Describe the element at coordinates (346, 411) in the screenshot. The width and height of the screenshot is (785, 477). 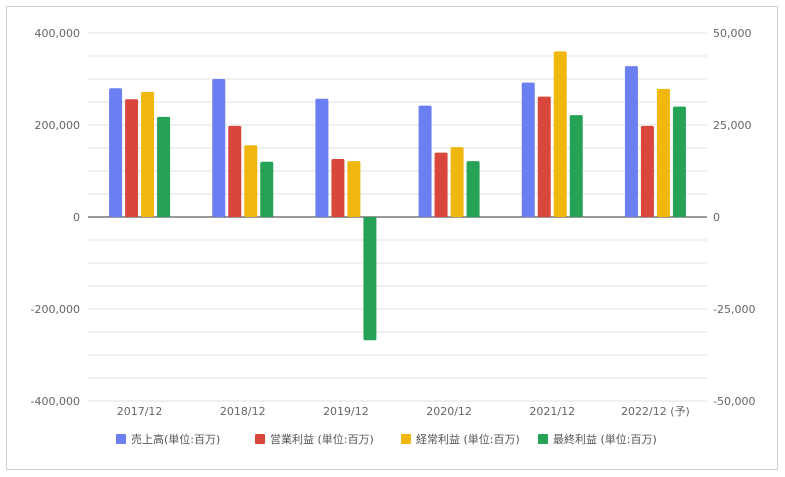
I see `x-tick-label: 2019/12` at that location.